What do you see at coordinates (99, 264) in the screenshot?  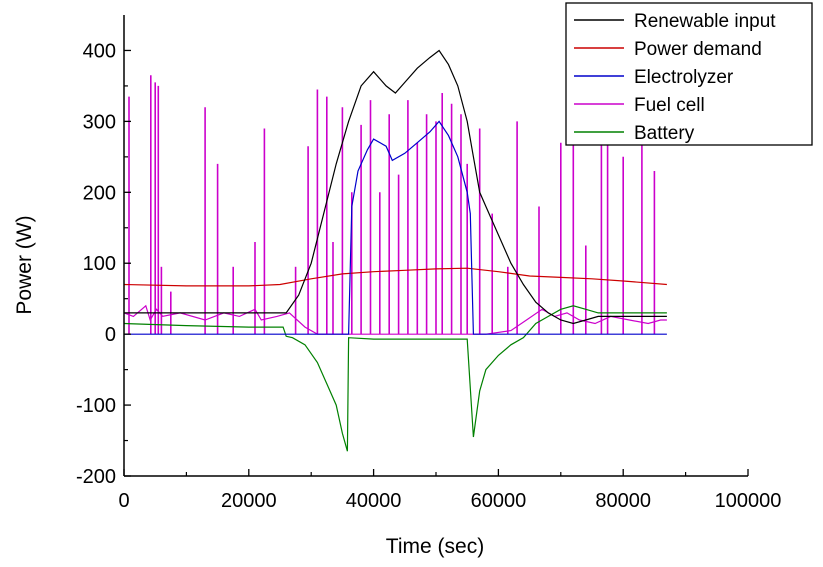 I see `y-tick-label: 100` at bounding box center [99, 264].